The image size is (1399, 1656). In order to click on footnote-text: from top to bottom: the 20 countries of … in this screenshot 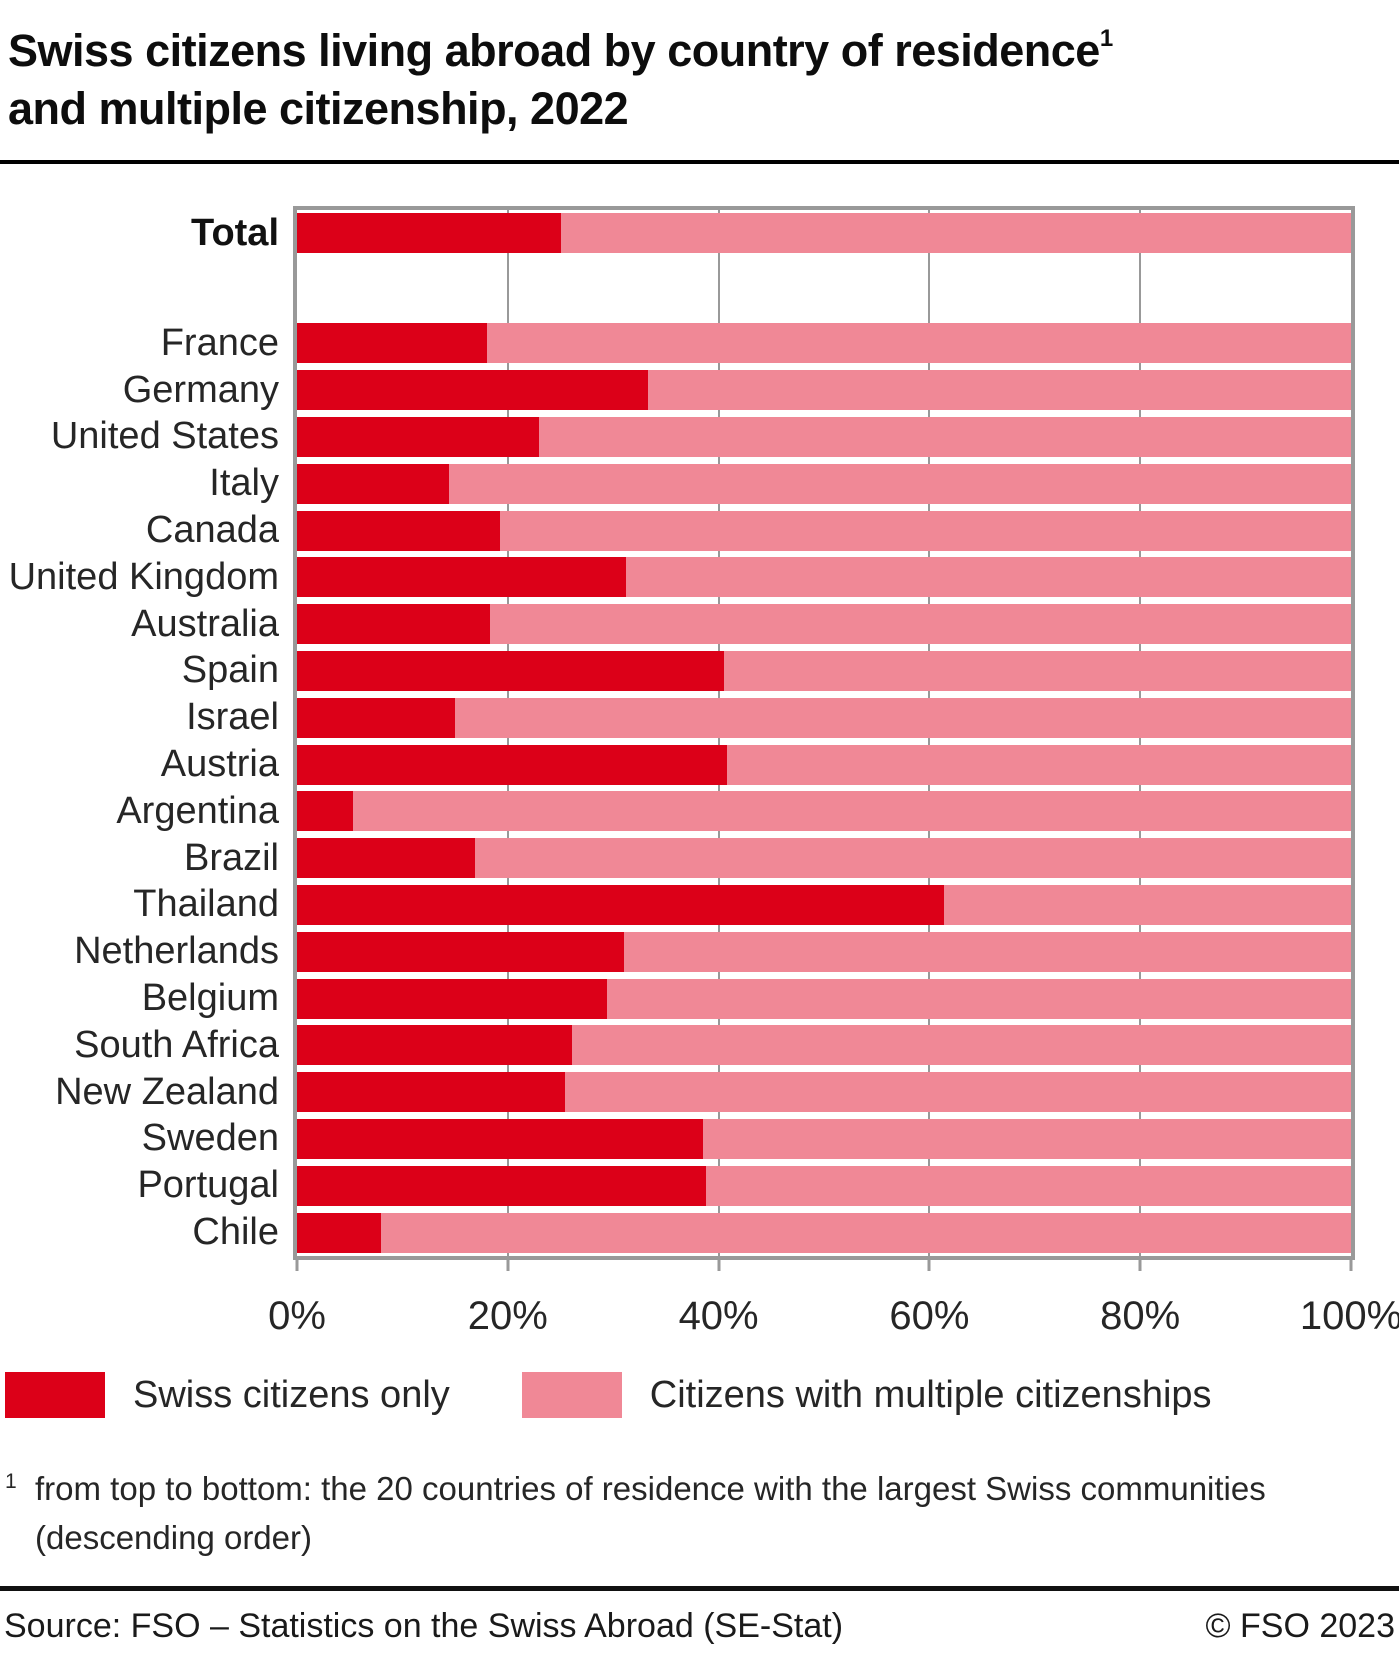, I will do `click(650, 1513)`.